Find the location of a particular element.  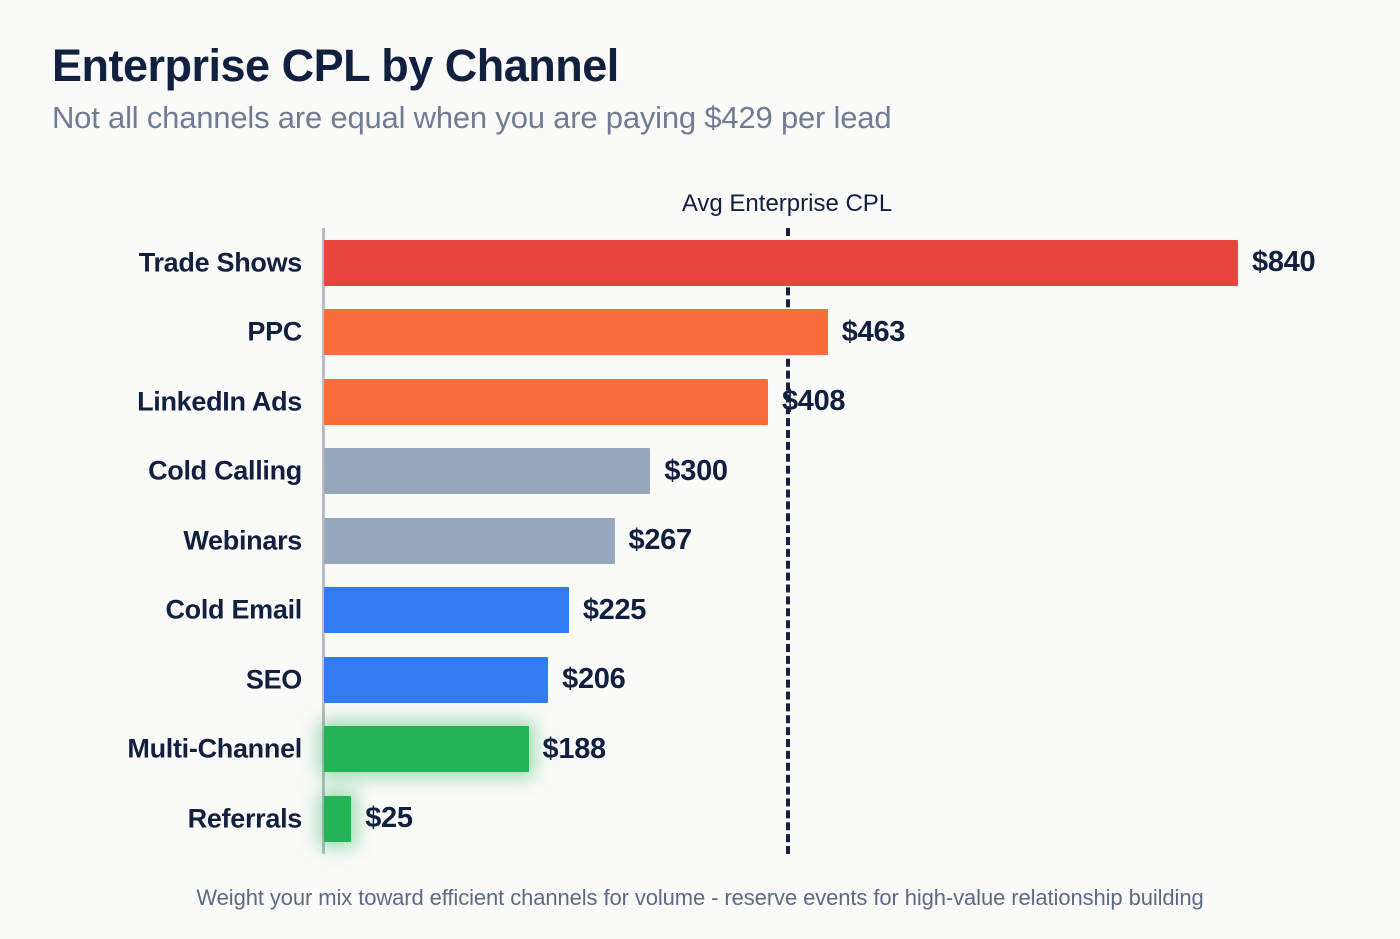

bar-value-label: $225 is located at coordinates (614, 609).